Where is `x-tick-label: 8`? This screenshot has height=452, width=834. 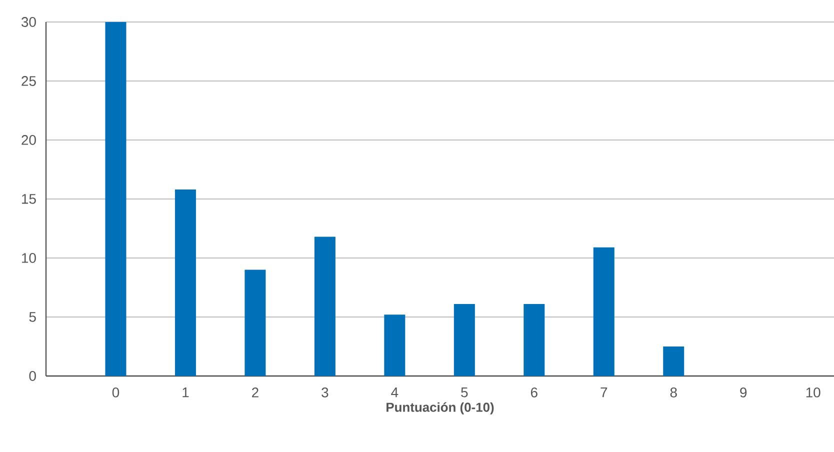 x-tick-label: 8 is located at coordinates (673, 393).